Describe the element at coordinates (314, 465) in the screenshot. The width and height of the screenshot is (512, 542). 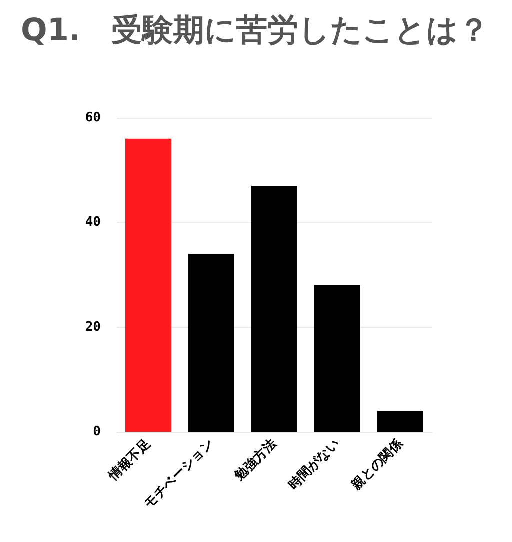
I see `x-tick-label: 時間がない` at that location.